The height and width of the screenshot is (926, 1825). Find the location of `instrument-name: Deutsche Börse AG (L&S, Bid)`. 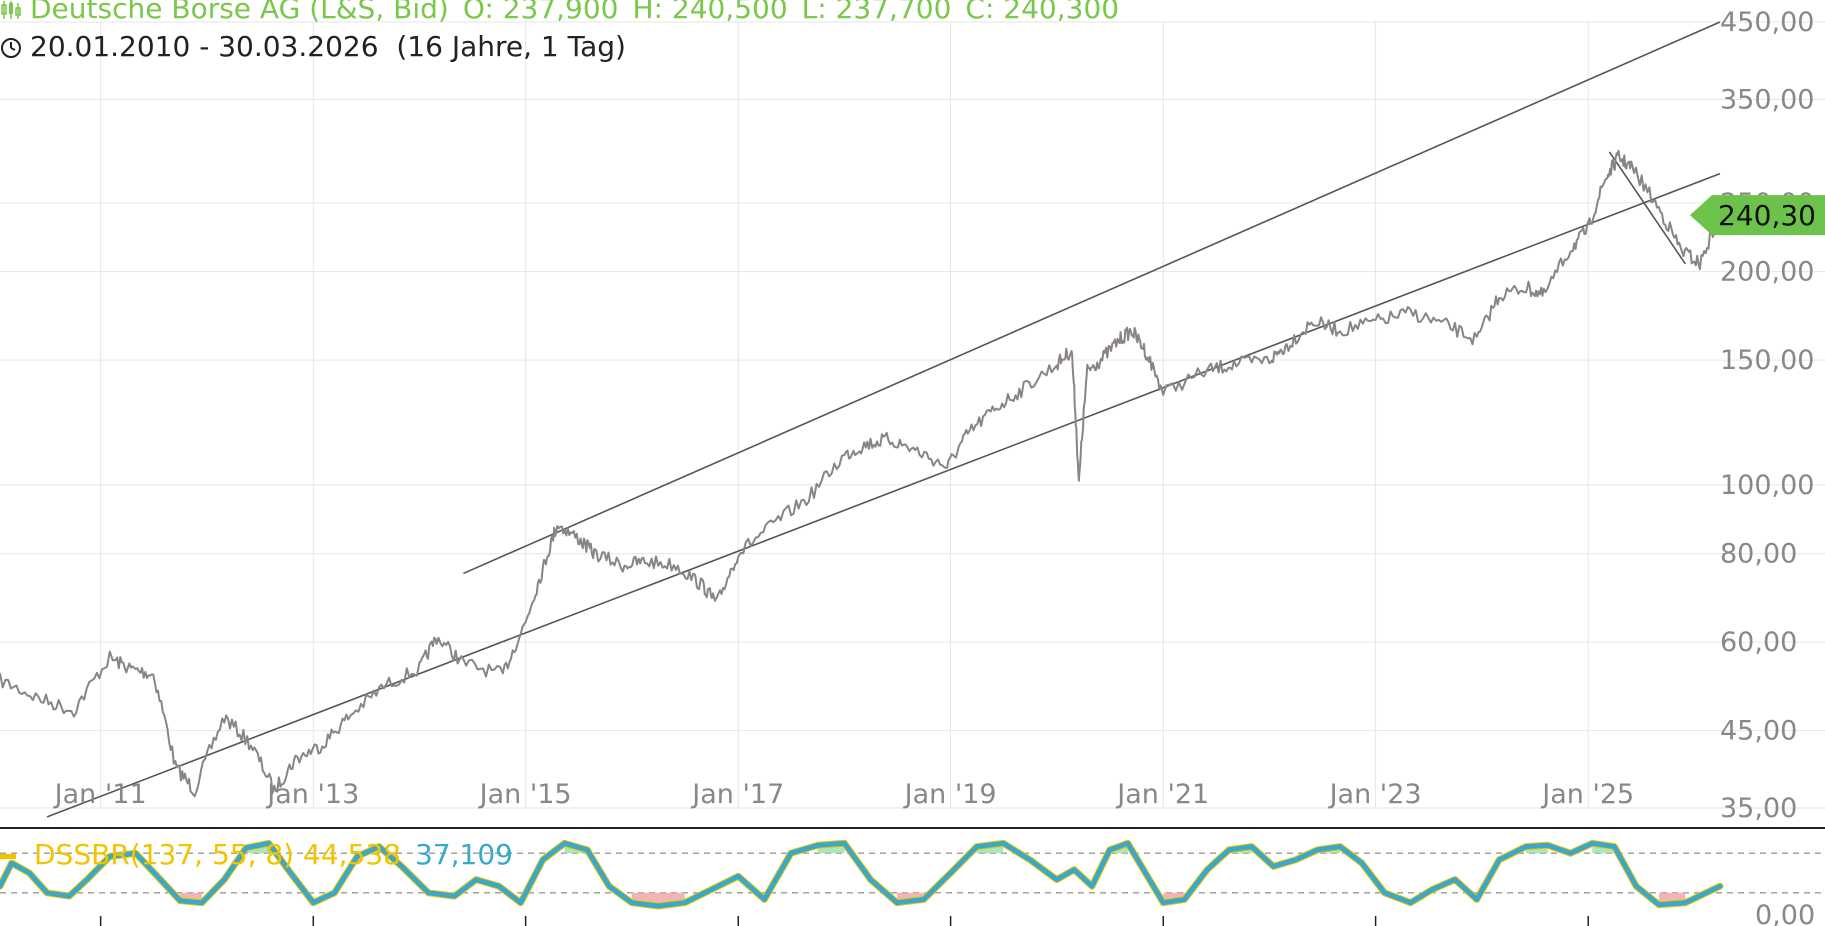

instrument-name: Deutsche Börse AG (L&S, Bid) is located at coordinates (239, 12).